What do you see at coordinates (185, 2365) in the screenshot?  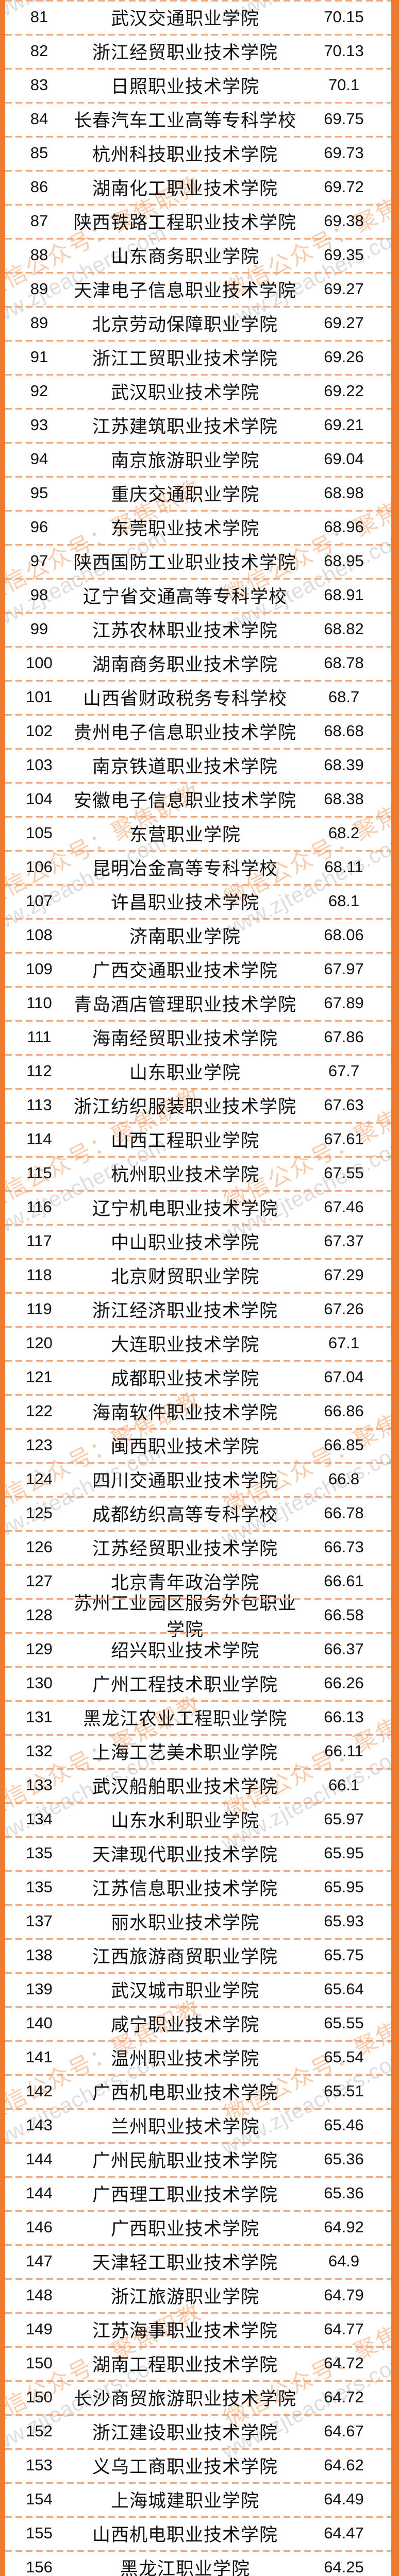 I see `college-name-cell: 湖南工程职业技术学院` at bounding box center [185, 2365].